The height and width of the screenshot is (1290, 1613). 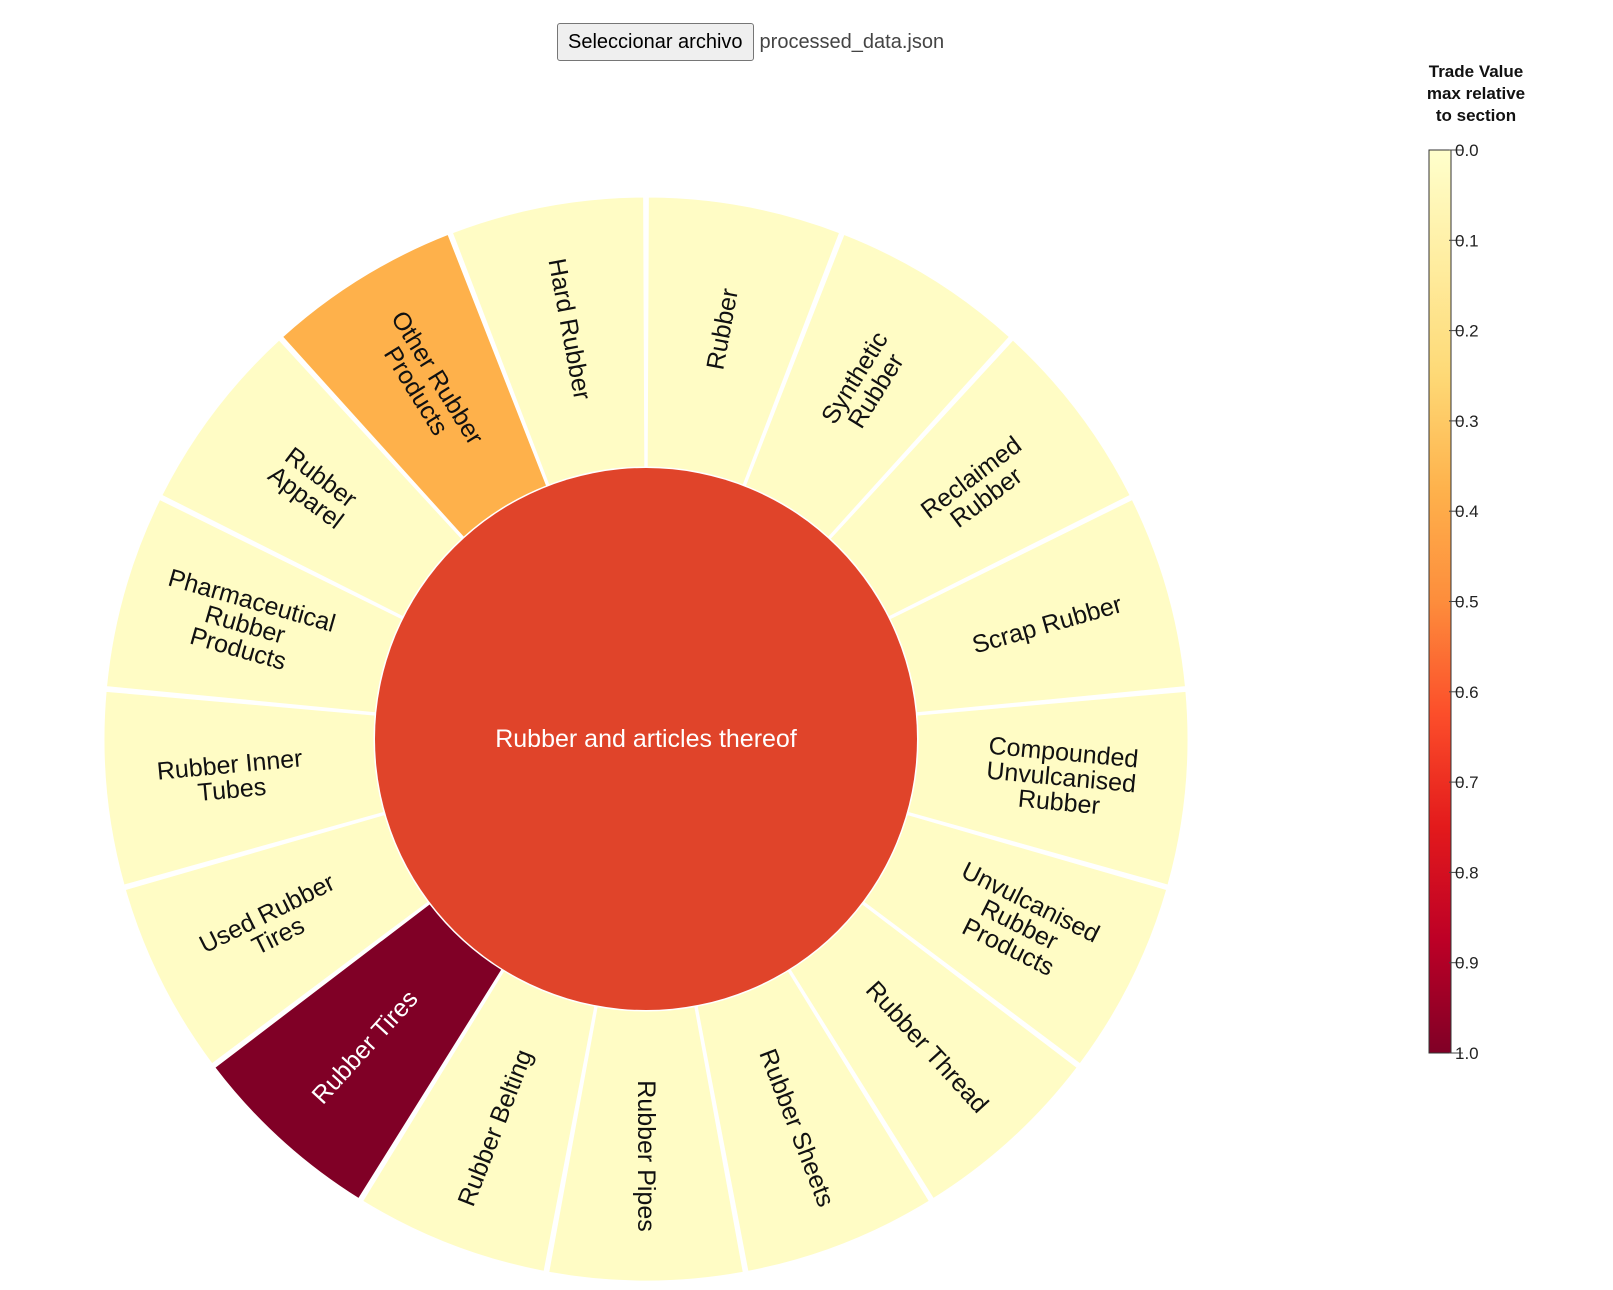 I want to click on center-segment, so click(x=646, y=739).